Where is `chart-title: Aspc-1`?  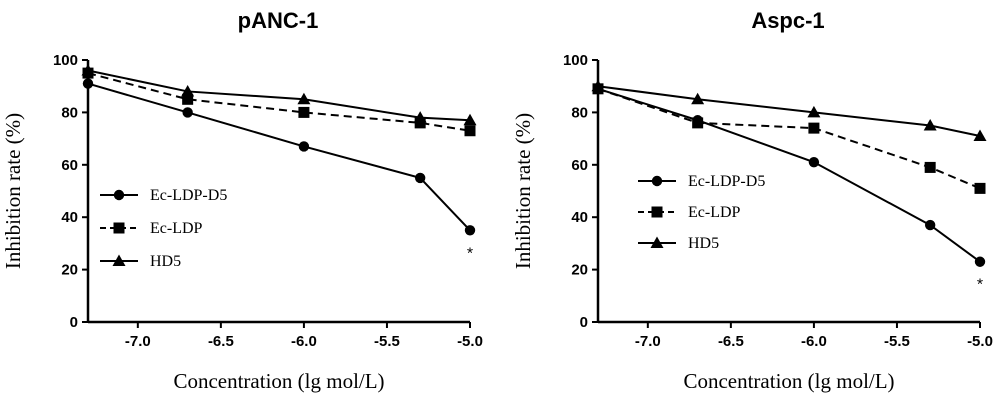 chart-title: Aspc-1 is located at coordinates (787, 20).